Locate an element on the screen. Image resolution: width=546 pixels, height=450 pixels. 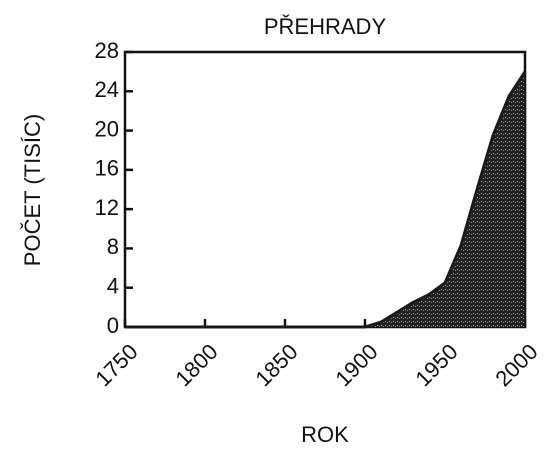
x-tick-label: 1850 is located at coordinates (276, 365).